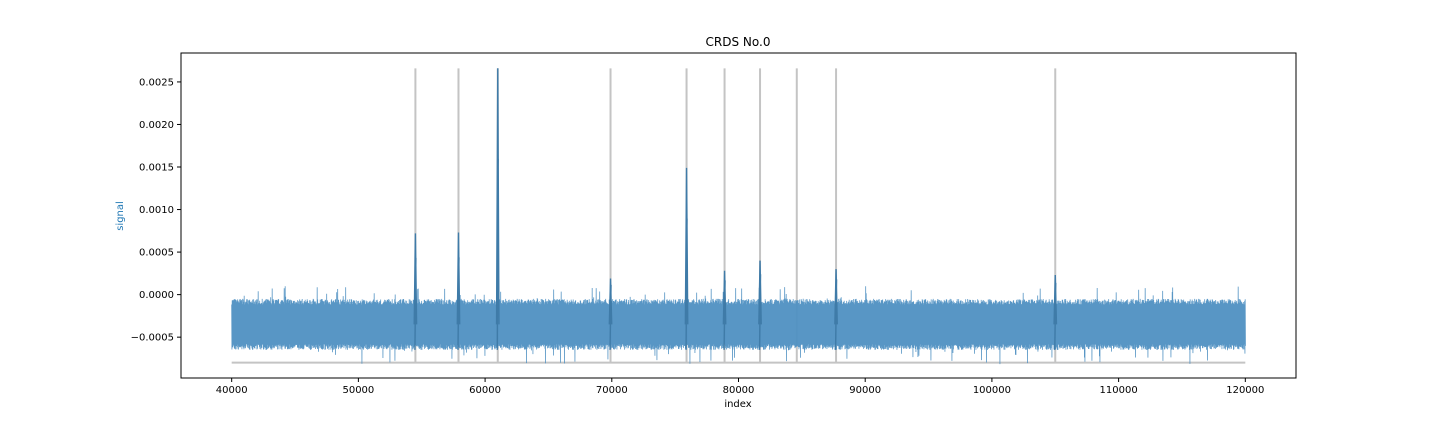 The width and height of the screenshot is (1440, 432). Describe the element at coordinates (992, 390) in the screenshot. I see `x-tick-label: 100000` at that location.